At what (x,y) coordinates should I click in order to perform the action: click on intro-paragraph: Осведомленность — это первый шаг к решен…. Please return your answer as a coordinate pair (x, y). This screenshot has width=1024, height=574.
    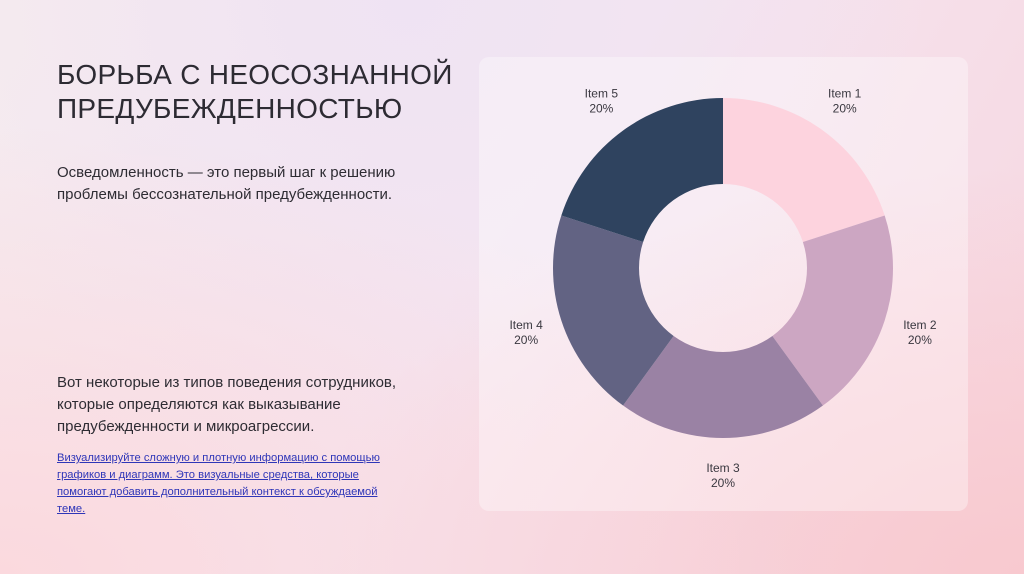
    Looking at the image, I should click on (226, 183).